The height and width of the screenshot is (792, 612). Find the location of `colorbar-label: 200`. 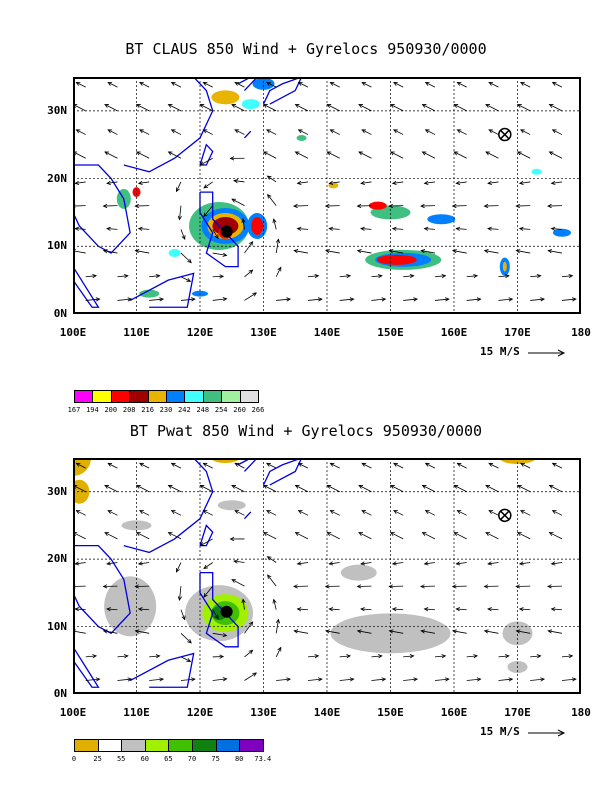

colorbar-label: 200 is located at coordinates (111, 410).